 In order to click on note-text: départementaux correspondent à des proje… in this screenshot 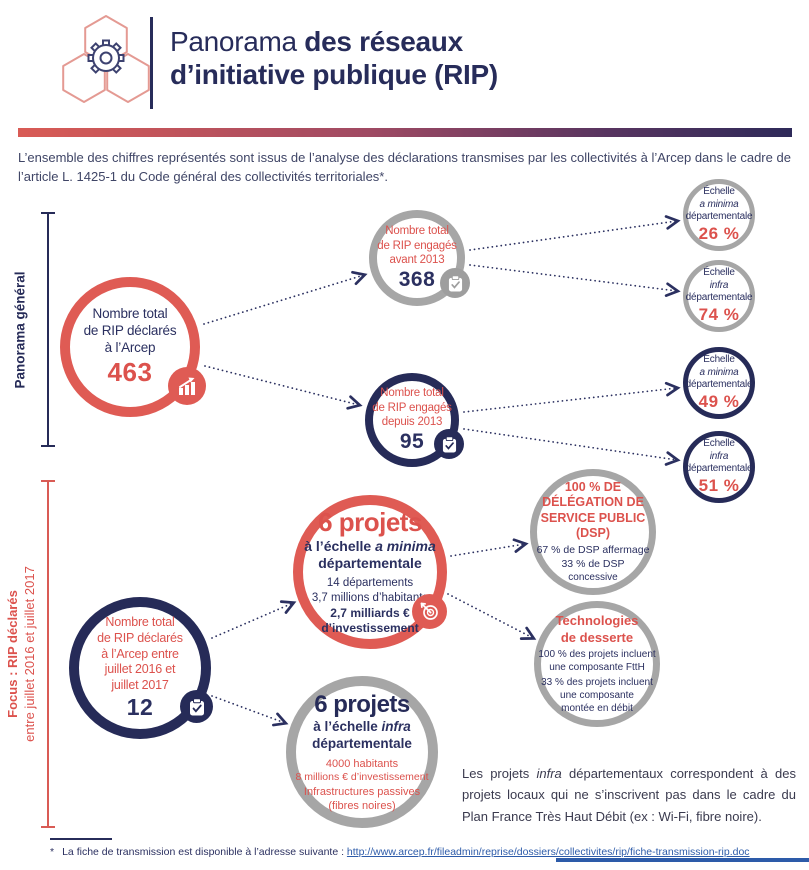, I will do `click(629, 795)`.